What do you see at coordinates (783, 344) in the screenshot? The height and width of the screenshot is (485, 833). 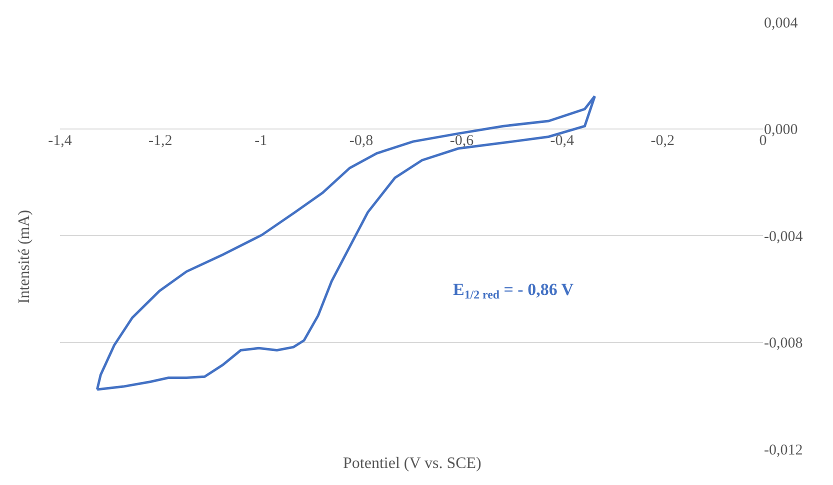 I see `y-tick-label: -0,008` at bounding box center [783, 344].